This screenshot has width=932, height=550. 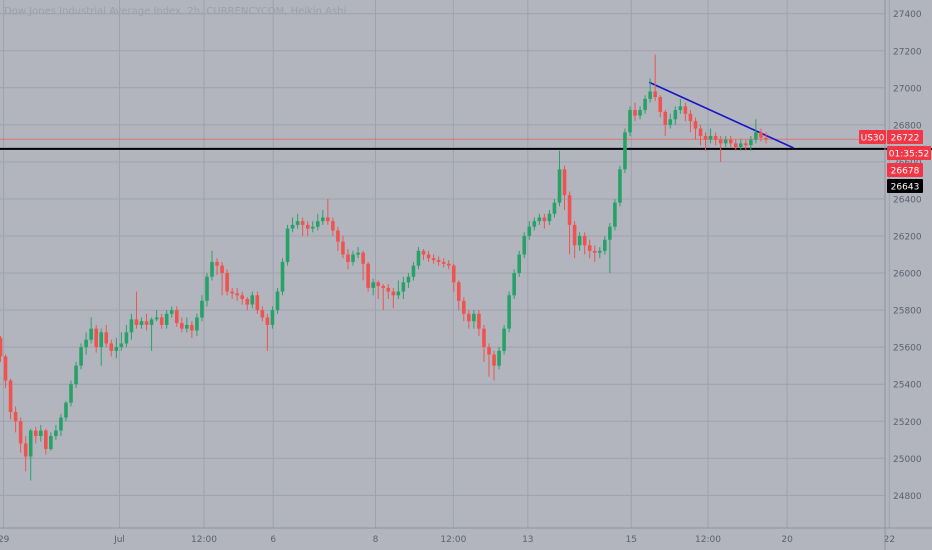 What do you see at coordinates (721, 115) in the screenshot?
I see `trendline` at bounding box center [721, 115].